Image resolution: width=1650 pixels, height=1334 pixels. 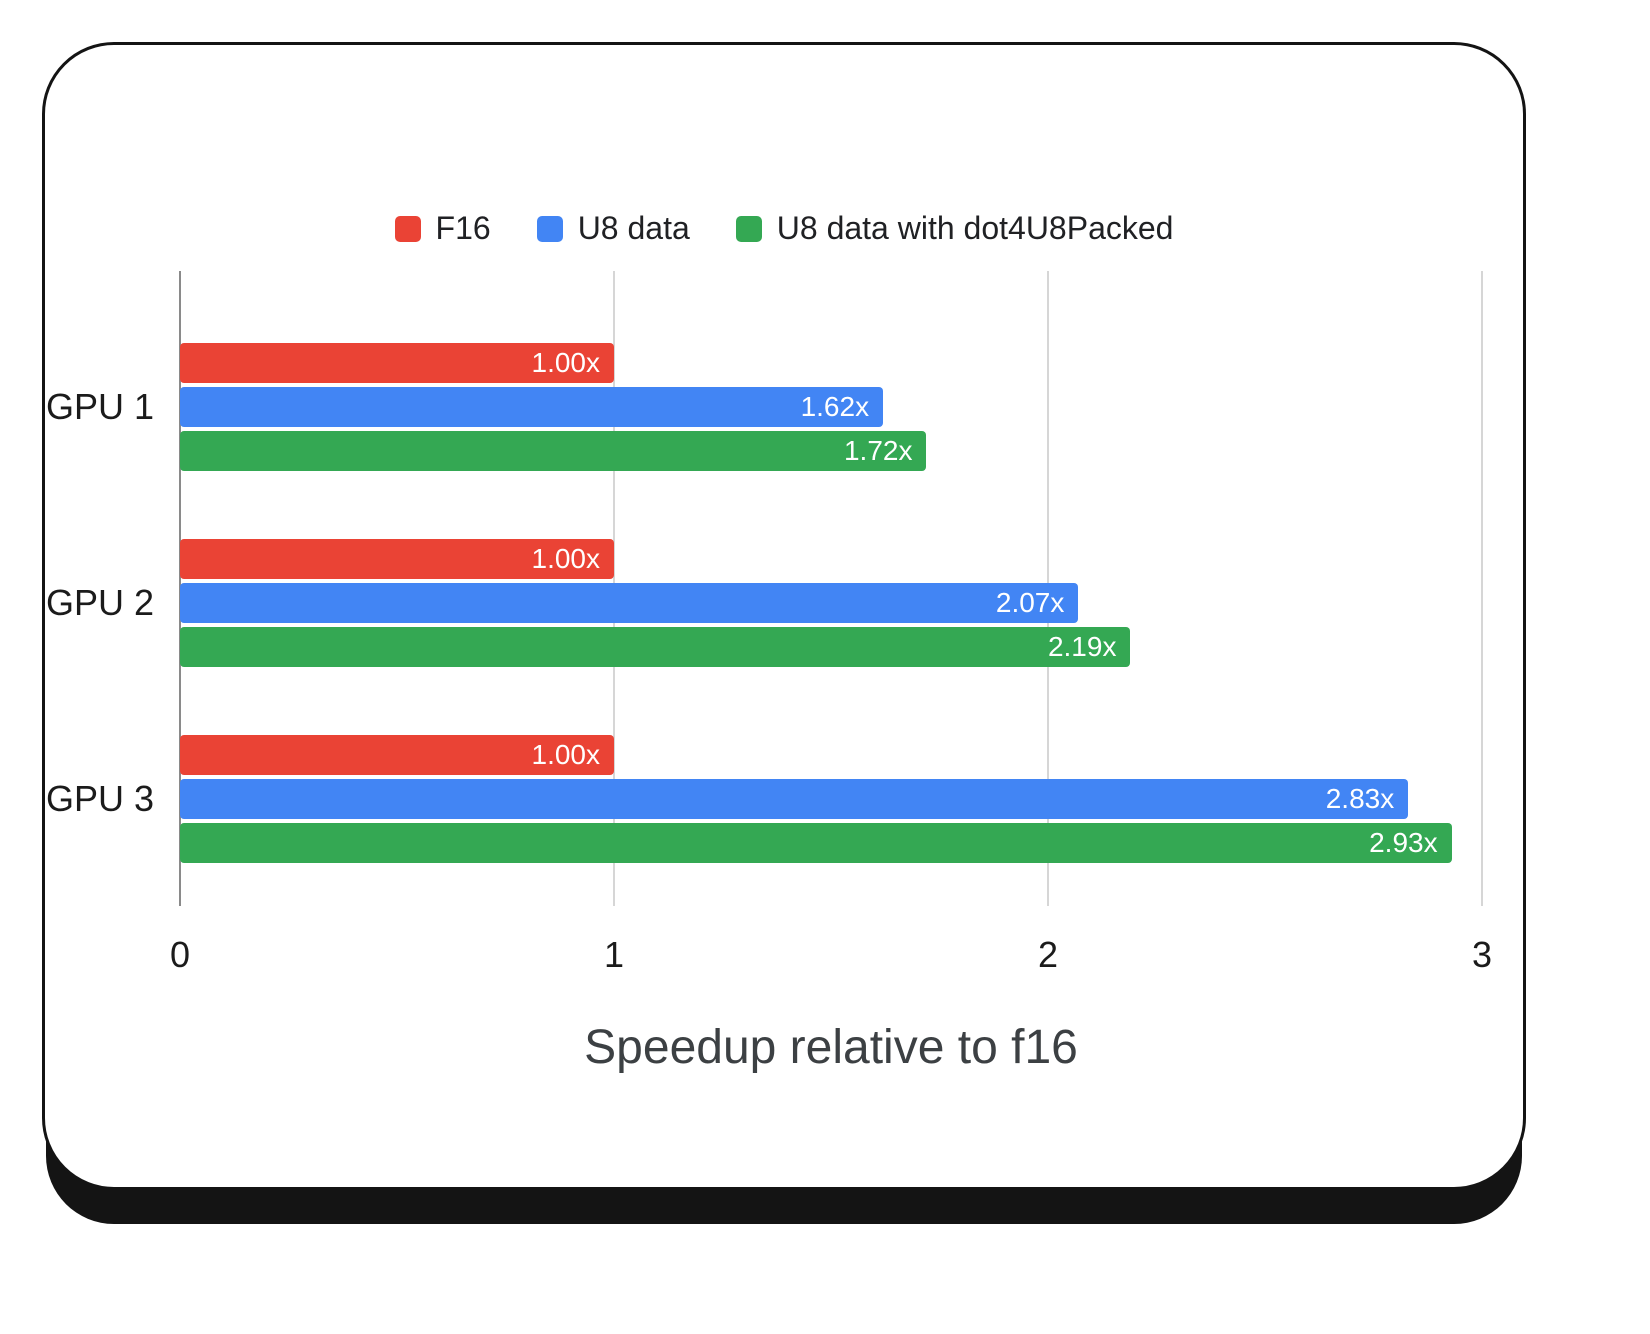 What do you see at coordinates (878, 450) in the screenshot?
I see `bar-value-label: 1.72x` at bounding box center [878, 450].